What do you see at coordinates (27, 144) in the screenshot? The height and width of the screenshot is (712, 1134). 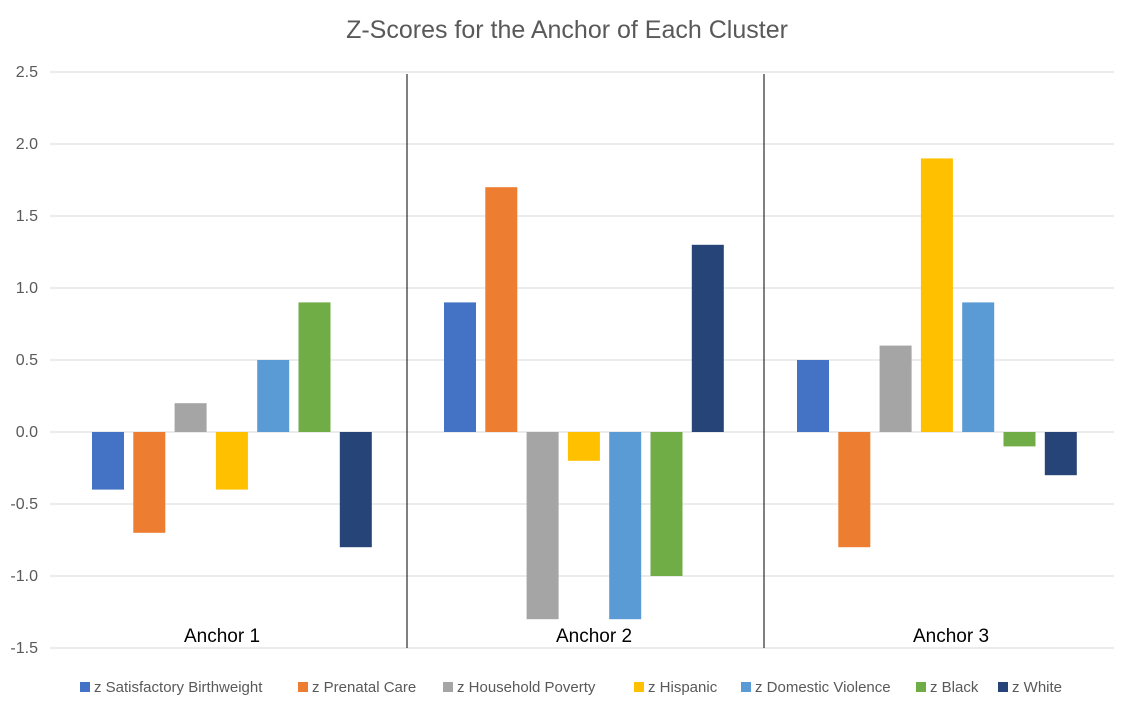 I see `y-tick-label: 2.0` at bounding box center [27, 144].